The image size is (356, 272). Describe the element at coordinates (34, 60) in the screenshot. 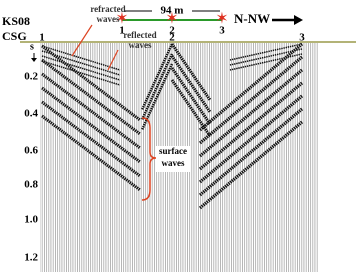

I see `time-arrow-head` at that location.